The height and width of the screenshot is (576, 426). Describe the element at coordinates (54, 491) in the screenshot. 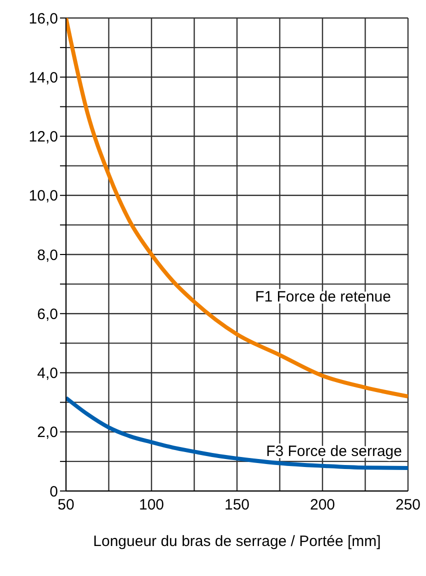

I see `y-tick-label: 0` at that location.